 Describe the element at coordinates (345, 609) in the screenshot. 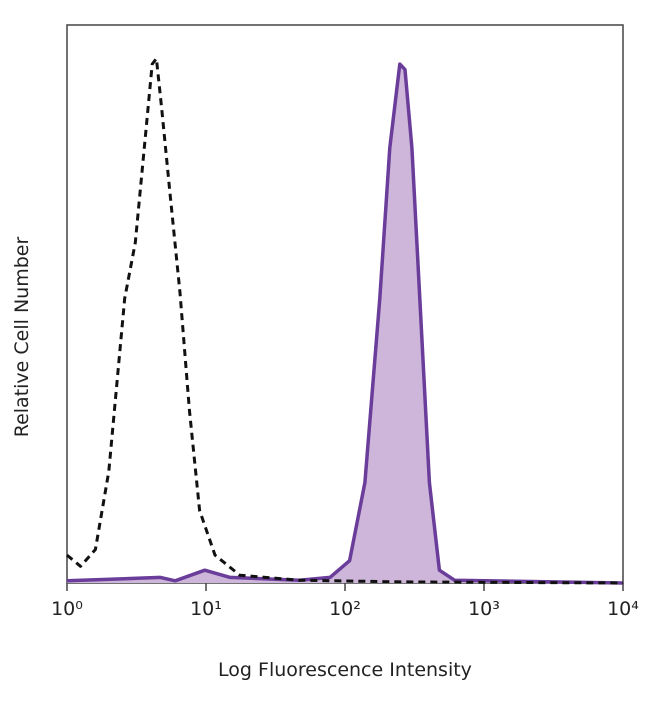

I see `x-tick-label: 10²` at that location.